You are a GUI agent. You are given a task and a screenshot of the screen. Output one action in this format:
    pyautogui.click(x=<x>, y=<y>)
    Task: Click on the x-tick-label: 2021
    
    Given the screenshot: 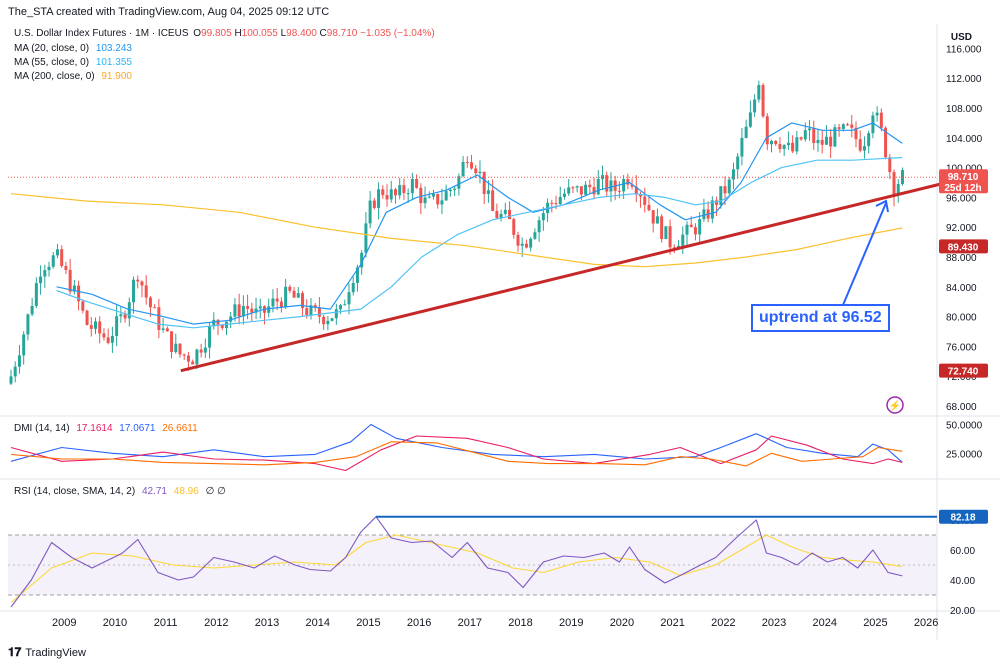 What is the action you would take?
    pyautogui.click(x=672, y=623)
    